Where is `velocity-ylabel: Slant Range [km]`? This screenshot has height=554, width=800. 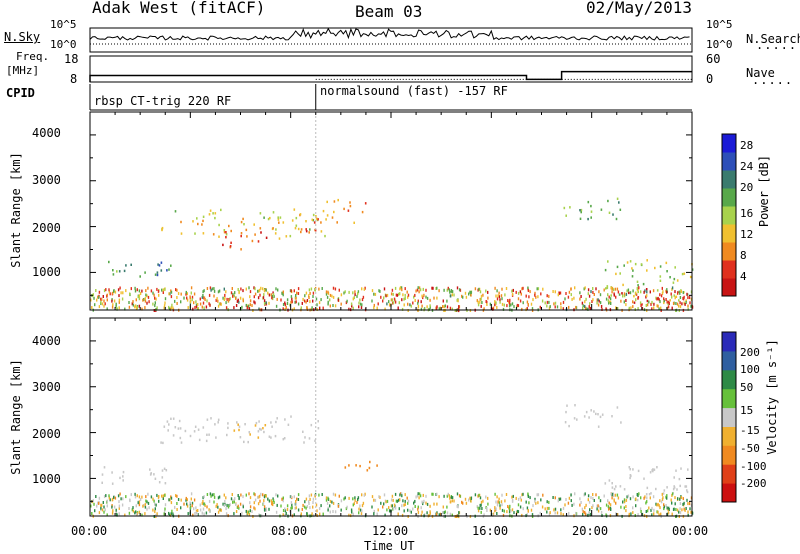
velocity-ylabel: Slant Range [km] is located at coordinates (15, 417).